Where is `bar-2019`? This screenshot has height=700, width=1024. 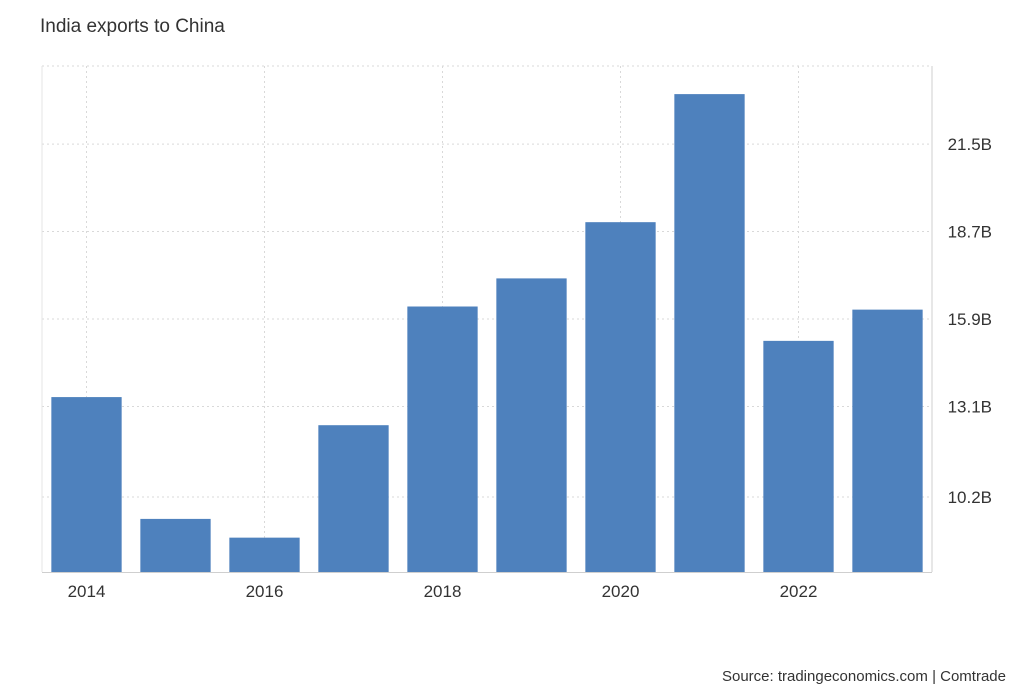
bar-2019 is located at coordinates (531, 425).